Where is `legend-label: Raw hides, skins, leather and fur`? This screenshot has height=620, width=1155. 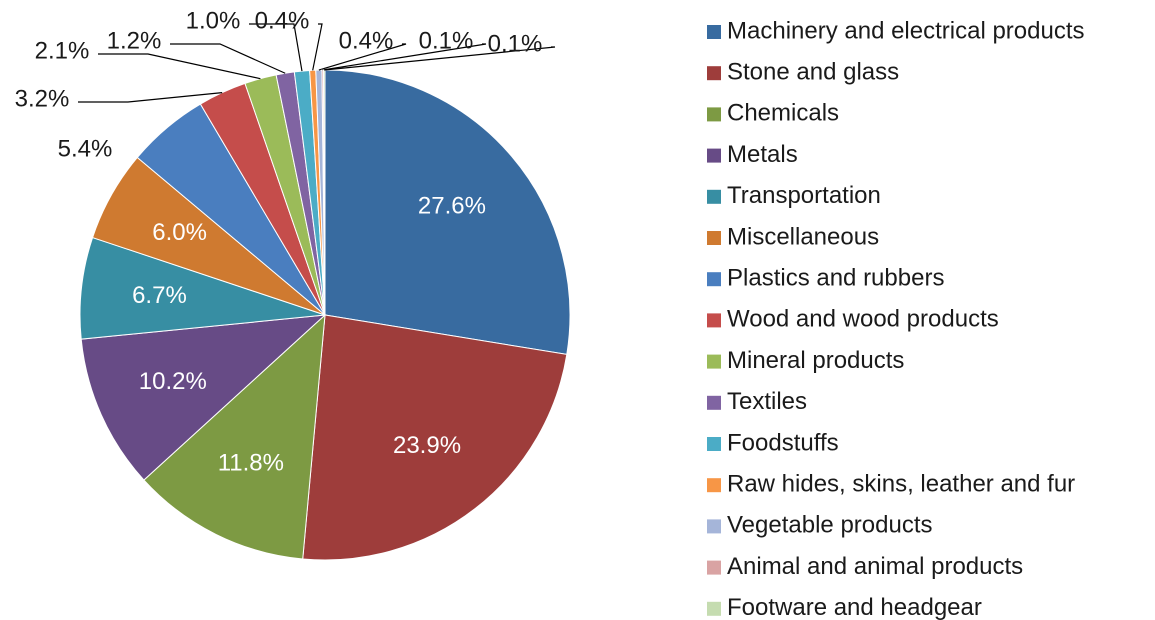 legend-label: Raw hides, skins, leather and fur is located at coordinates (901, 484).